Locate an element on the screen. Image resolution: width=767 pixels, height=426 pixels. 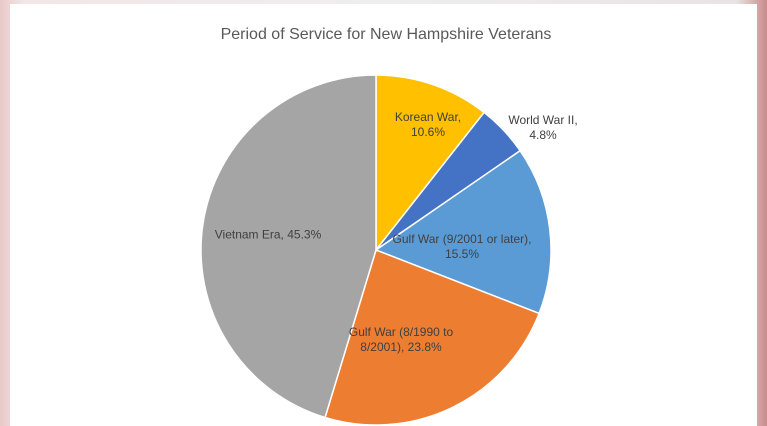
data-label: Korean War, 10.6% is located at coordinates (428, 124).